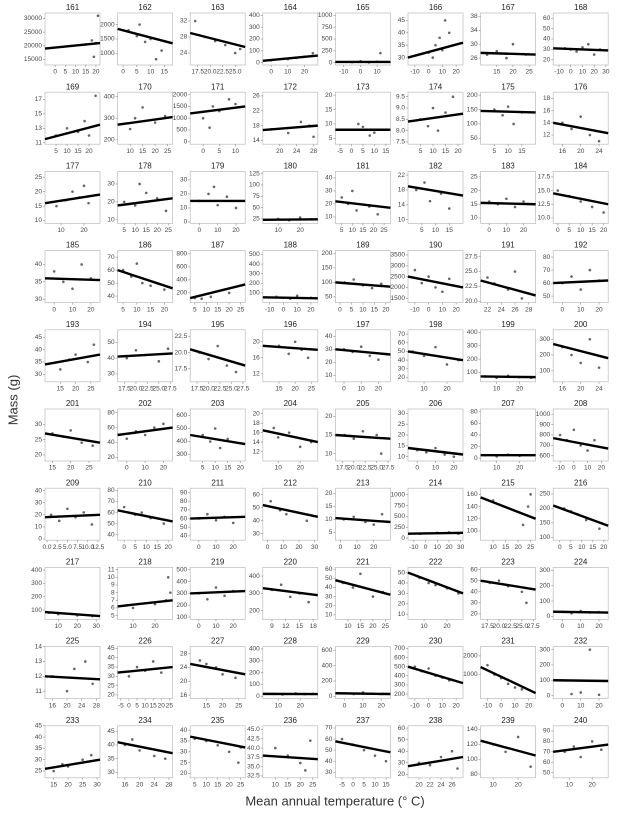 The image size is (617, 815). Describe the element at coordinates (342, 230) in the screenshot. I see `x-tick-label: 5` at that location.